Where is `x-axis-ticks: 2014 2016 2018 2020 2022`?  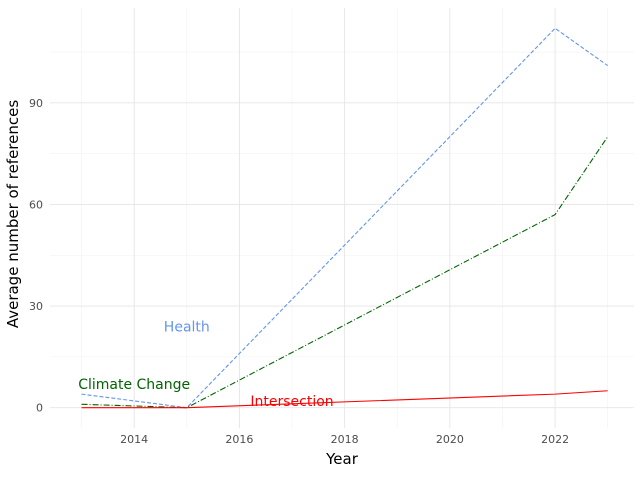 x-axis-ticks: 2014 2016 2018 2020 2022 is located at coordinates (344, 439).